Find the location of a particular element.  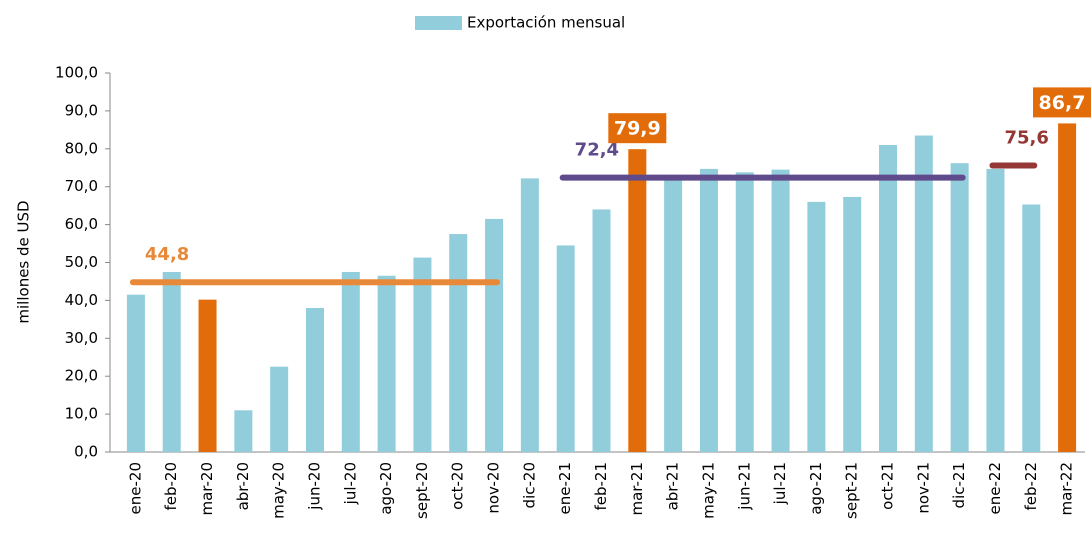

x-tick-label: ene-22 is located at coordinates (995, 488).